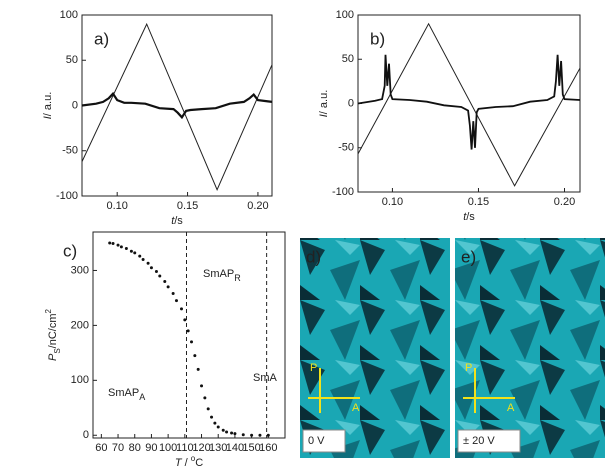 The image size is (606, 473). I want to click on y-tick-label: 200, so click(80, 325).